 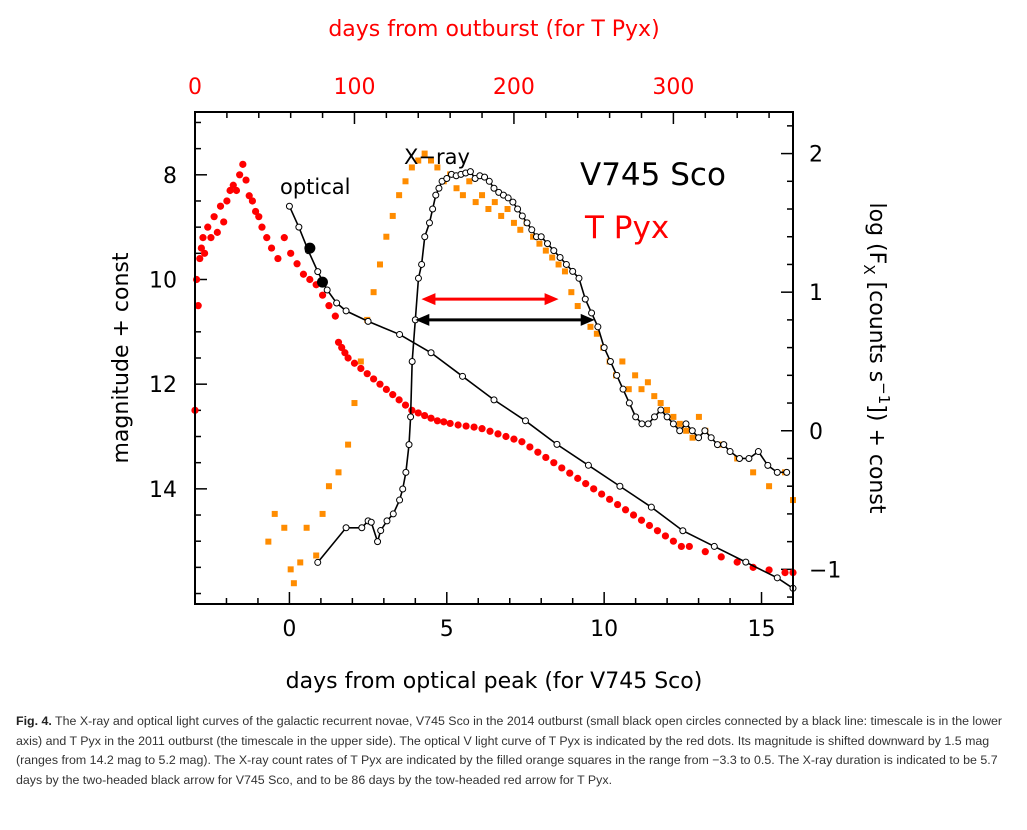 I want to click on right-tick-label: 1, so click(x=816, y=293).